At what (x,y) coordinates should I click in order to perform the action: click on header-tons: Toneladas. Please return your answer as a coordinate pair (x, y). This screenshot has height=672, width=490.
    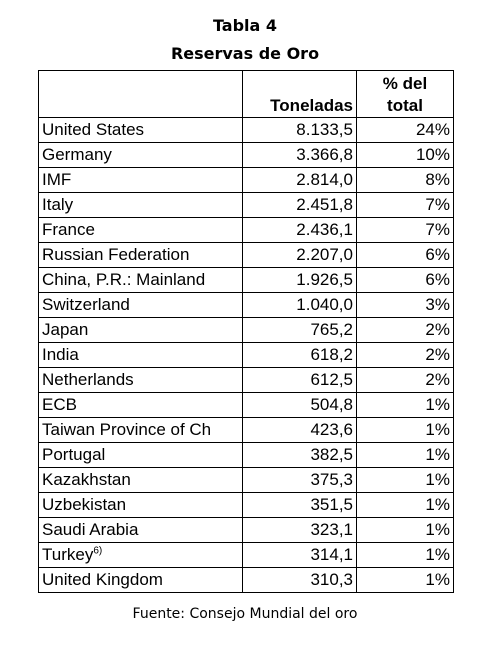
    Looking at the image, I should click on (299, 94).